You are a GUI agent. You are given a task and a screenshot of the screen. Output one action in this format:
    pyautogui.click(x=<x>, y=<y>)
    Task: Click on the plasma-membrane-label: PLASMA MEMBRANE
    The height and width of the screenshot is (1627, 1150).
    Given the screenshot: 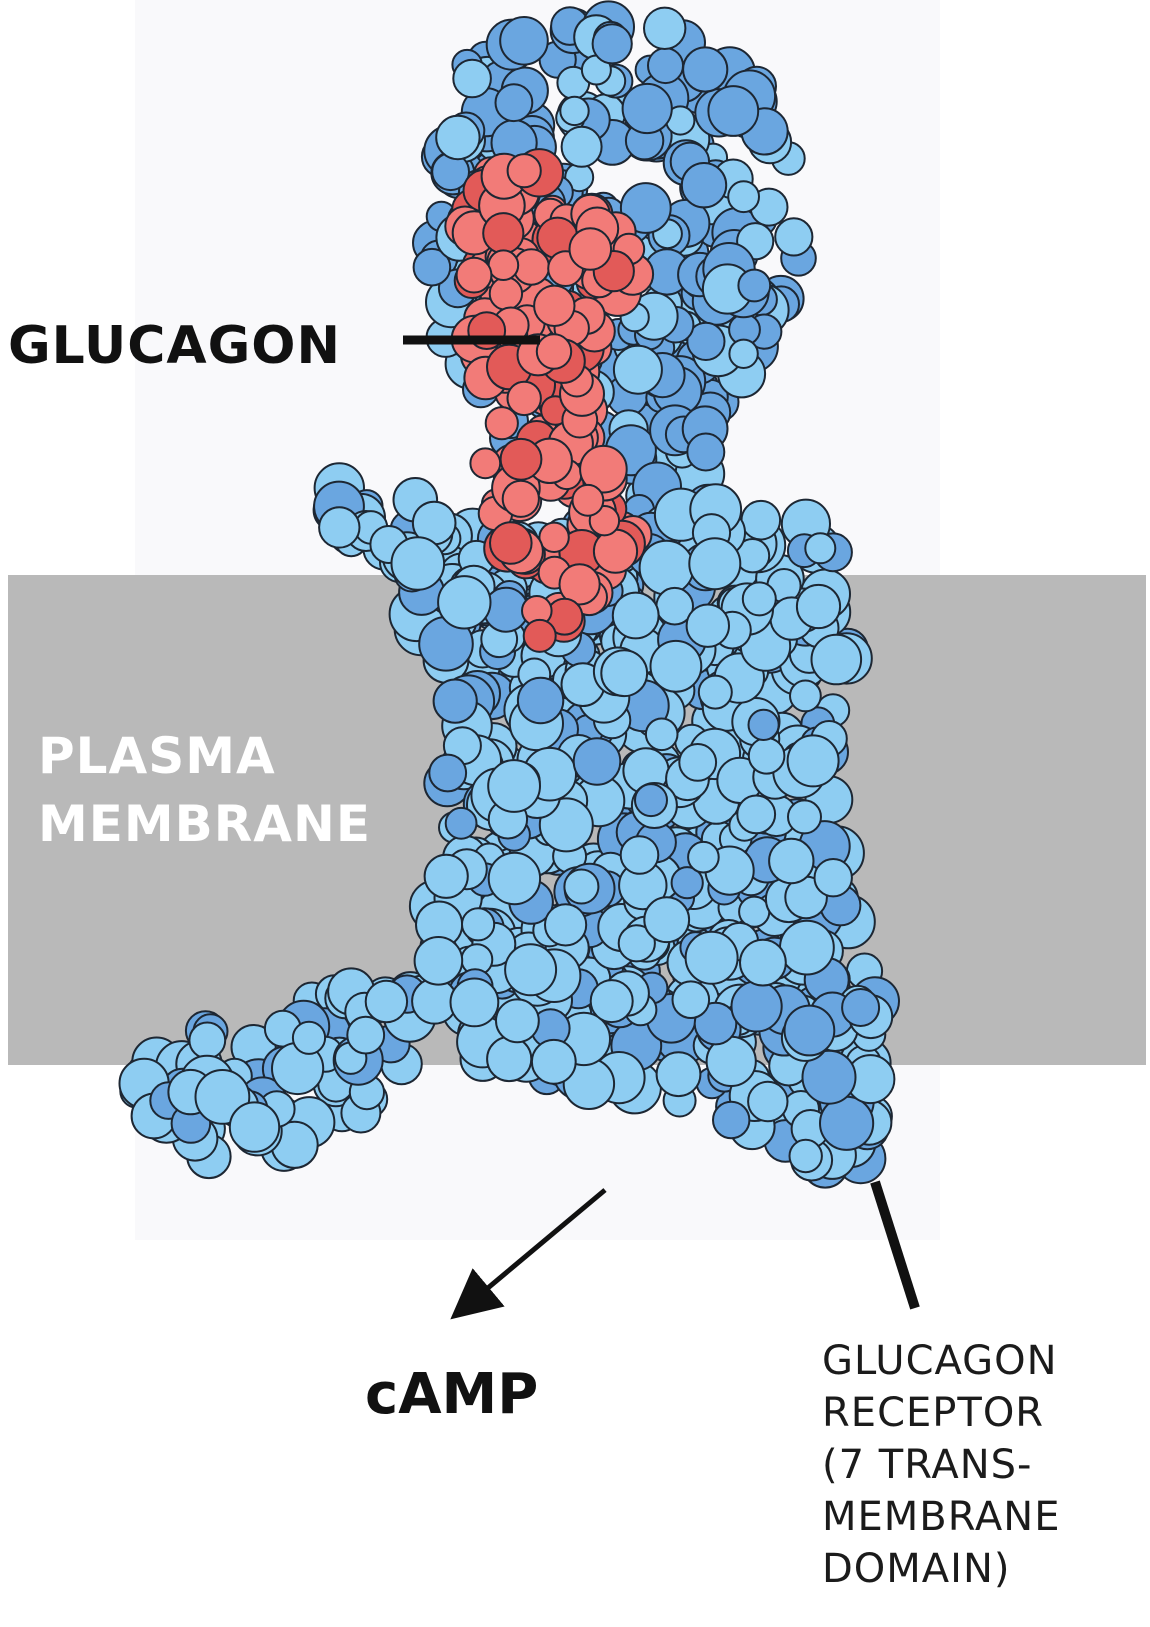 What is the action you would take?
    pyautogui.click(x=204, y=790)
    